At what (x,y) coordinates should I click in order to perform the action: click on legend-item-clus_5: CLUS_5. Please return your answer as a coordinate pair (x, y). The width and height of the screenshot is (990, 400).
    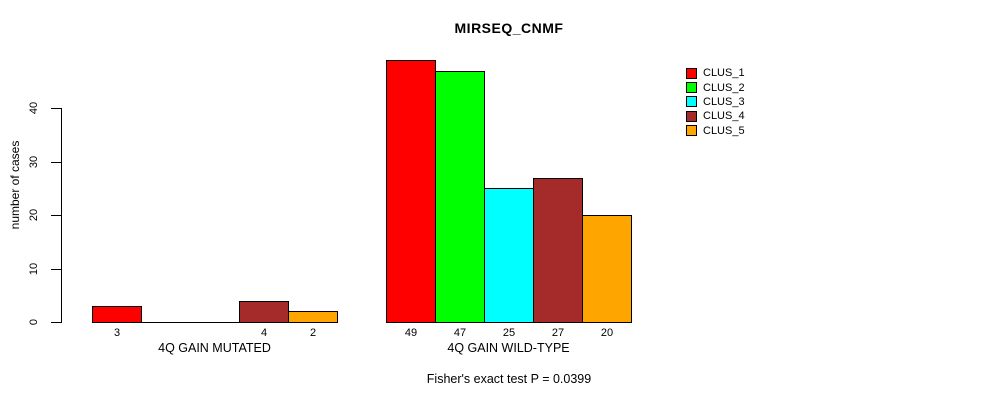
    Looking at the image, I should click on (715, 131).